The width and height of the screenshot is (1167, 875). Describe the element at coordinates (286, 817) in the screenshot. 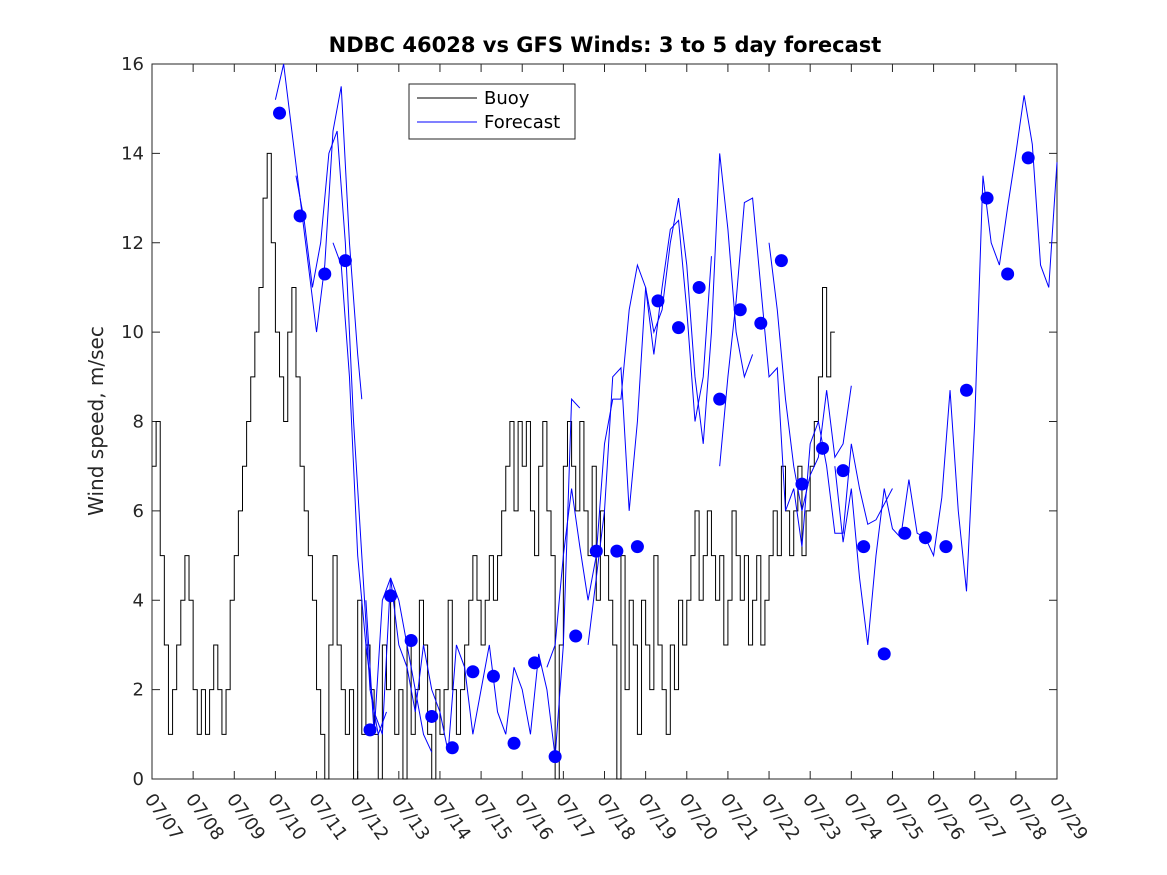

I see `x-tick-label: 07/10` at that location.